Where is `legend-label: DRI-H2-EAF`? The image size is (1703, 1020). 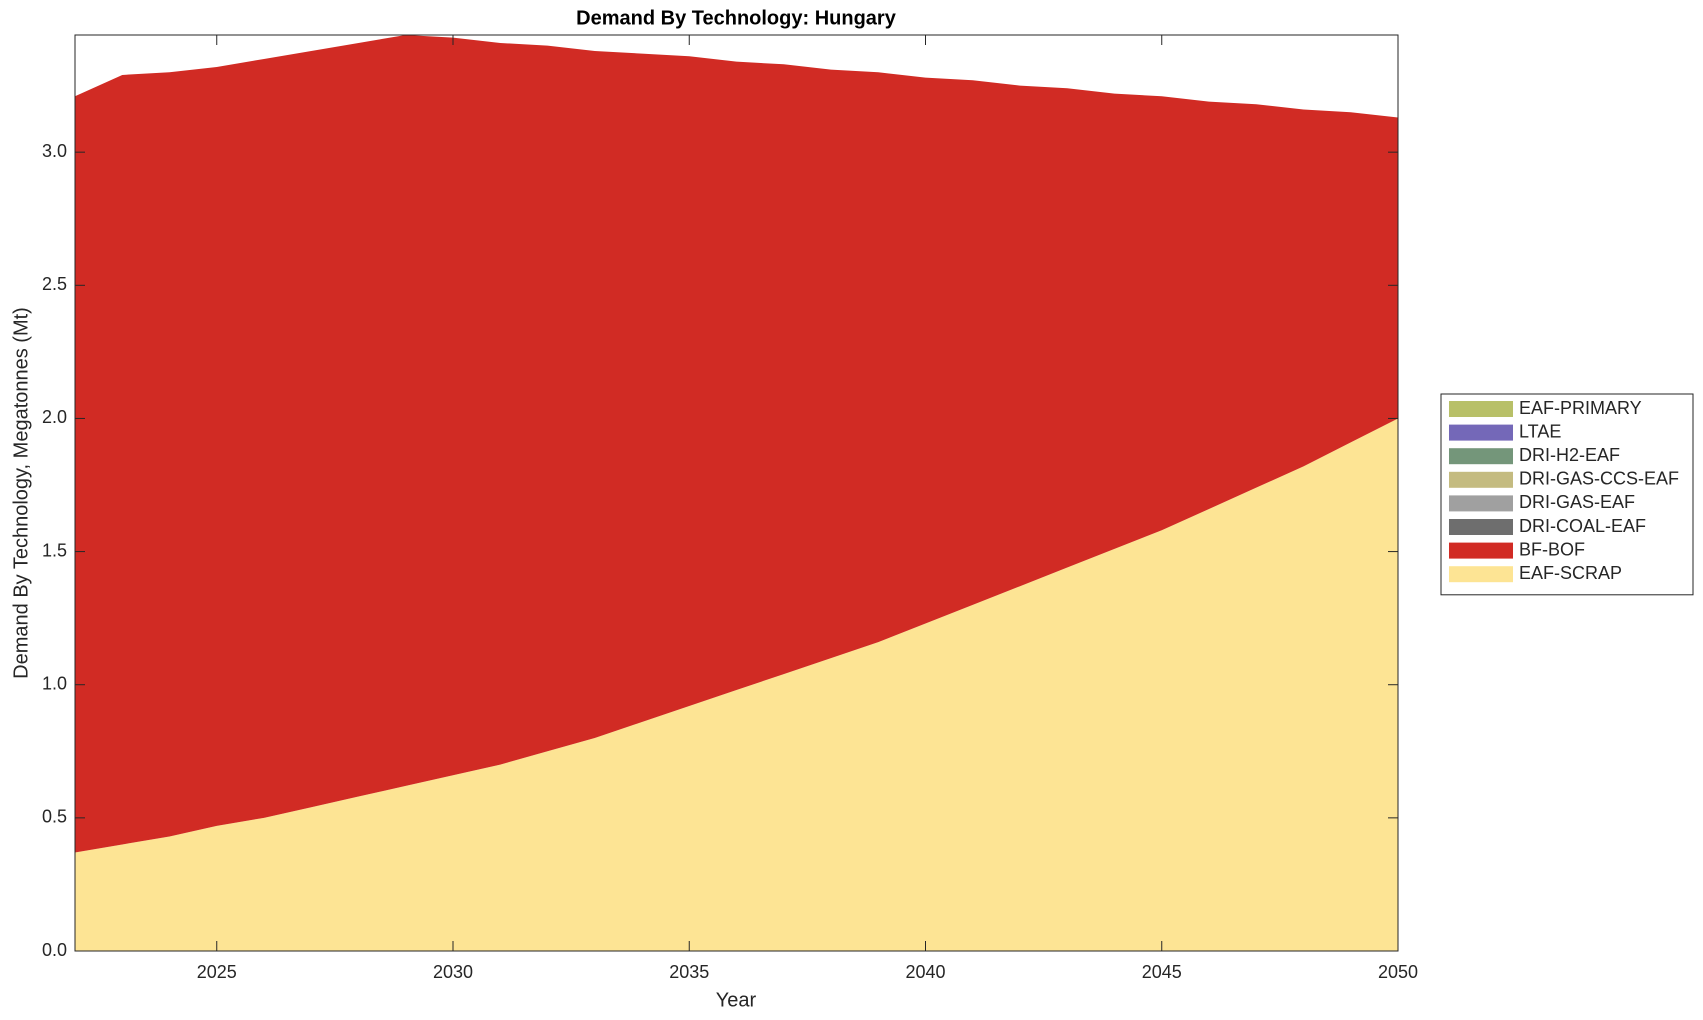
legend-label: DRI-H2-EAF is located at coordinates (1569, 455).